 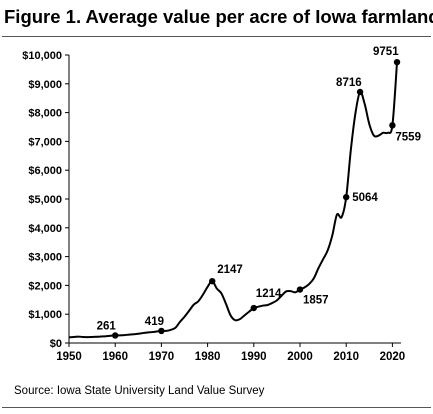 What do you see at coordinates (253, 308) in the screenshot?
I see `data-point-1990` at bounding box center [253, 308].